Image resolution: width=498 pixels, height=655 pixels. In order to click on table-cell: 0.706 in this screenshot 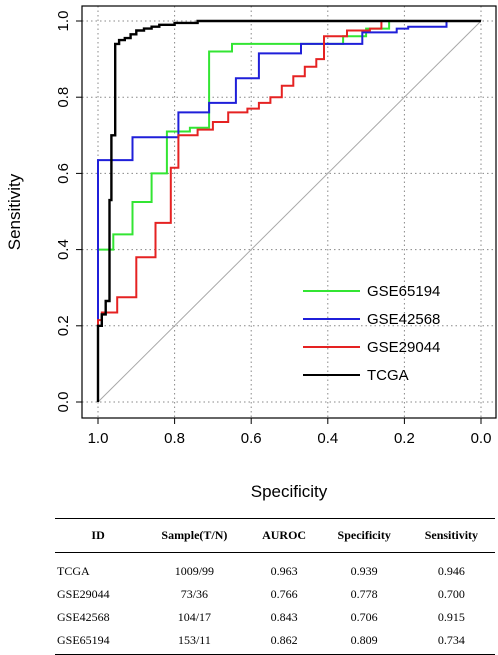, I will do `click(364, 617)`.